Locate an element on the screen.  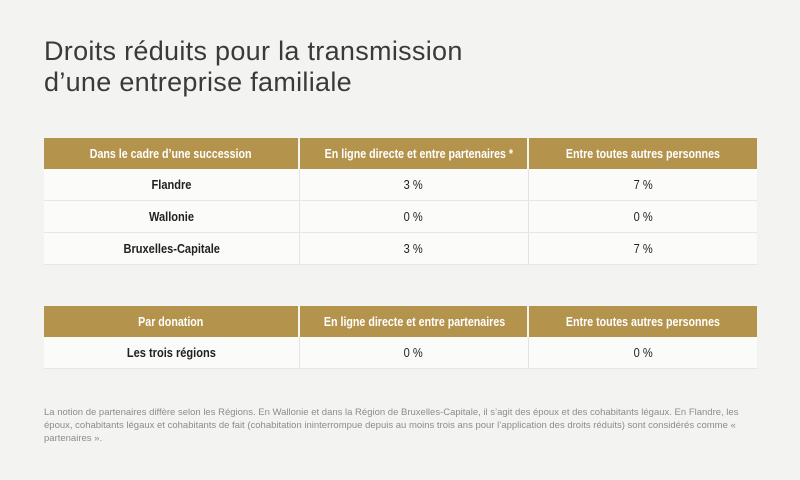
table-row: Bruxelles-Capitale 3 % 7 % is located at coordinates (400, 248).